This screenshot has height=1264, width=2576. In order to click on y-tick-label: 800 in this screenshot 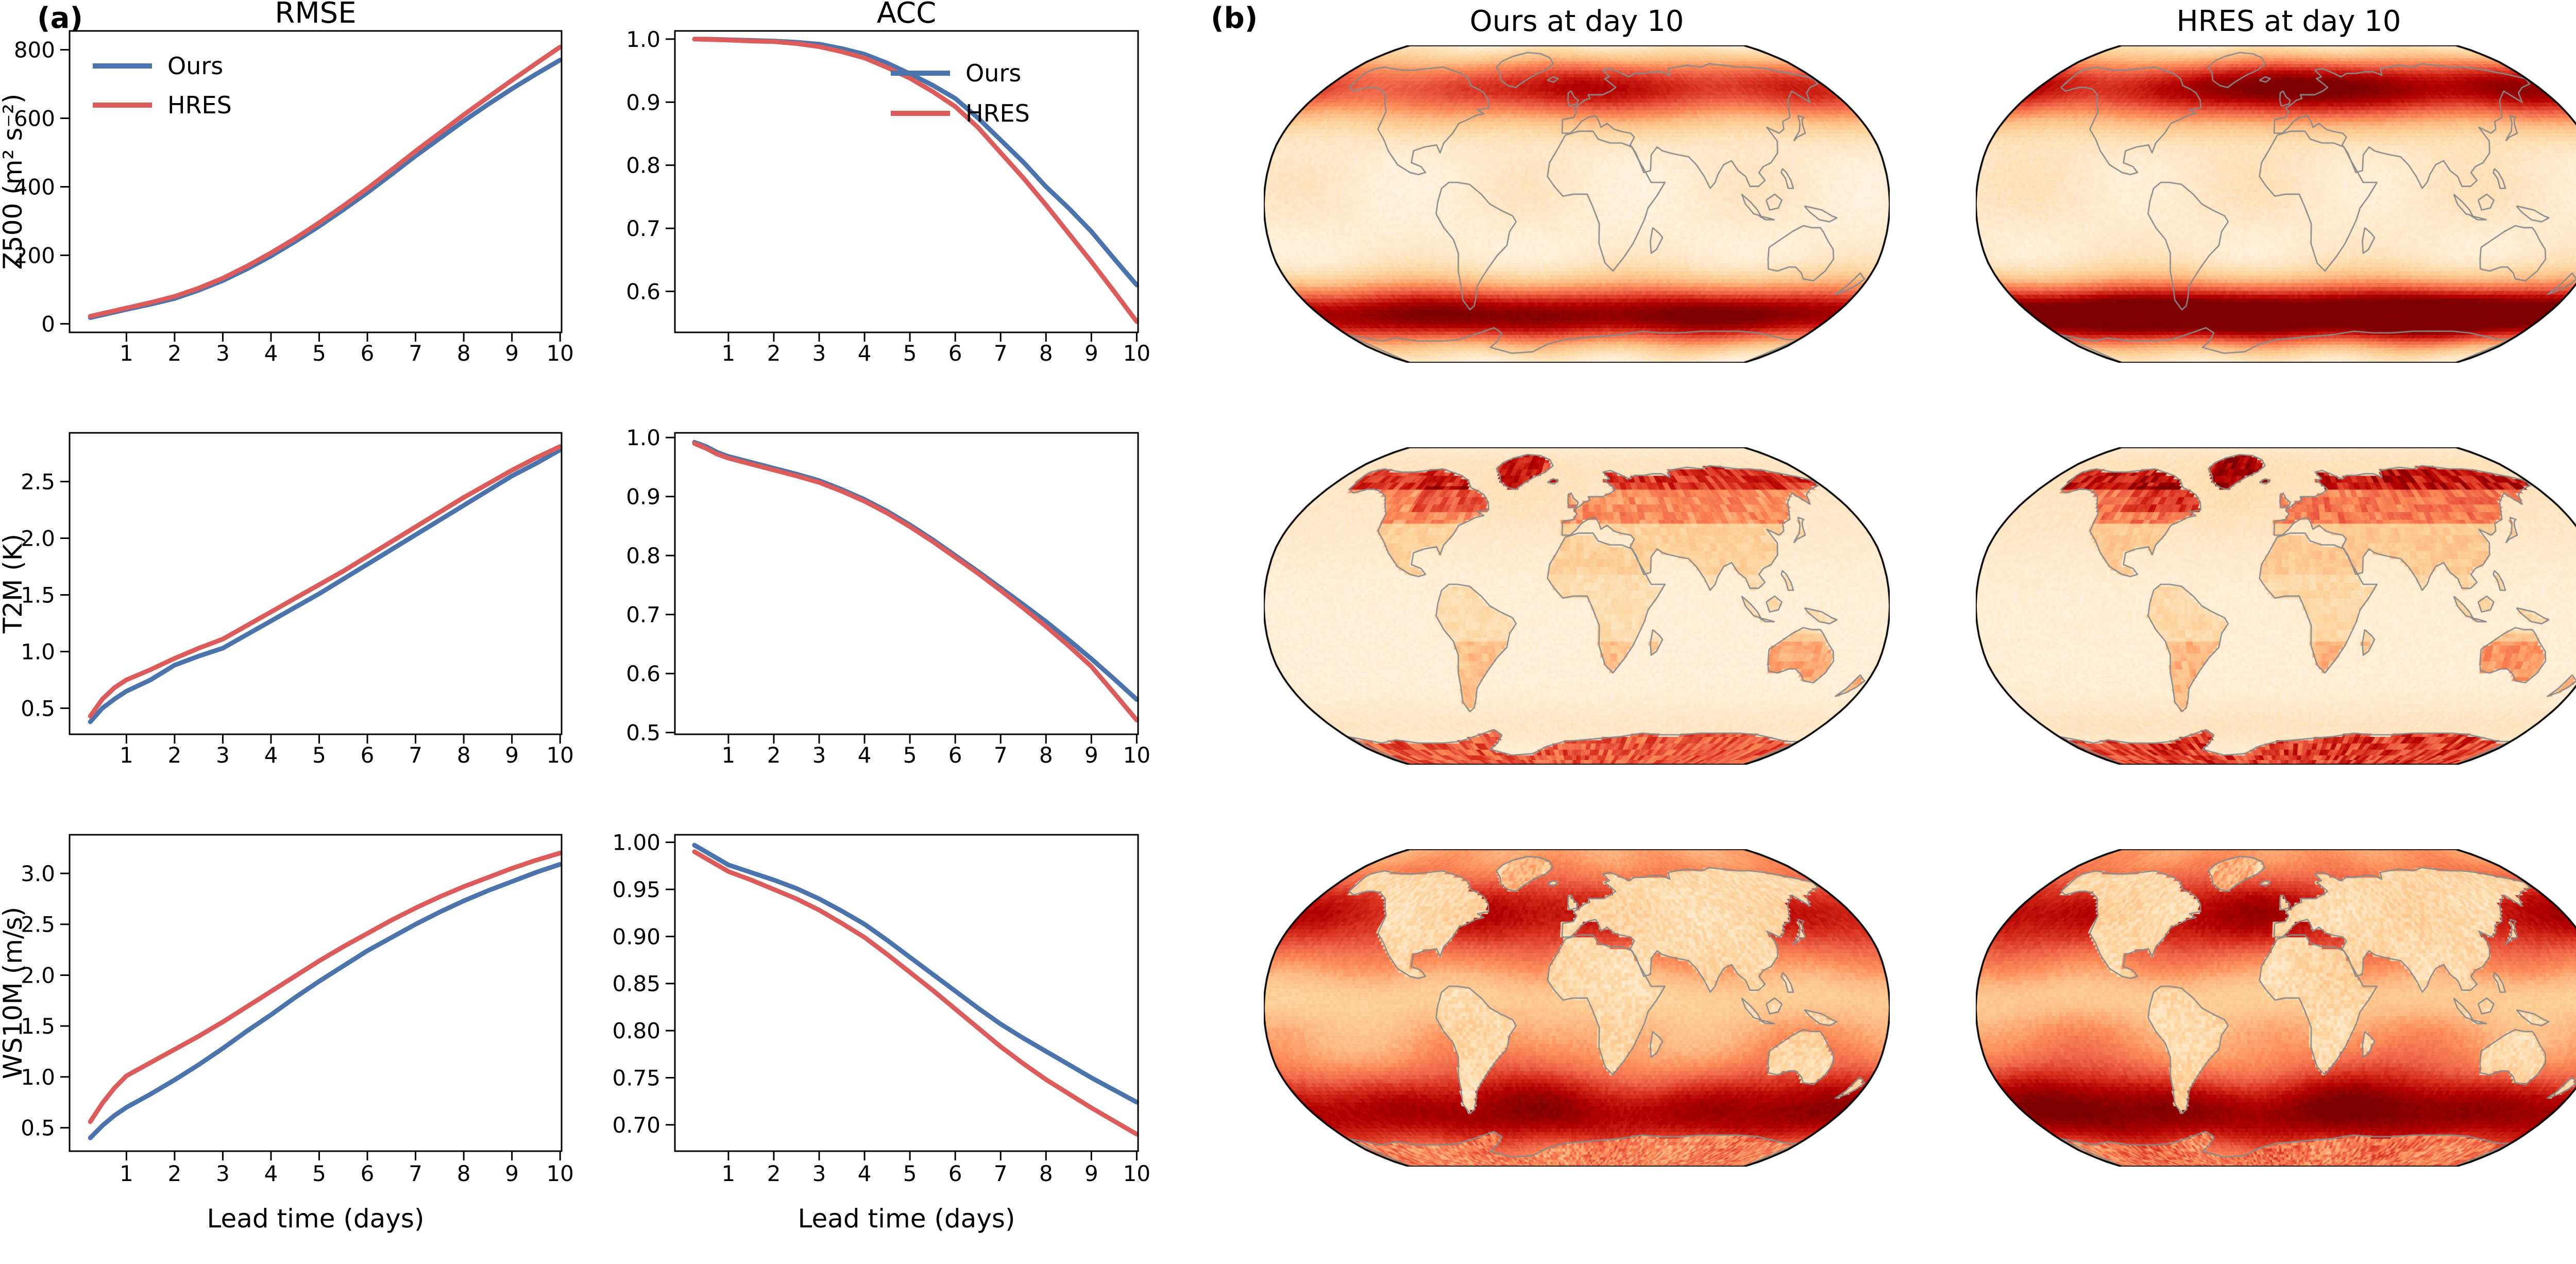, I will do `click(35, 50)`.